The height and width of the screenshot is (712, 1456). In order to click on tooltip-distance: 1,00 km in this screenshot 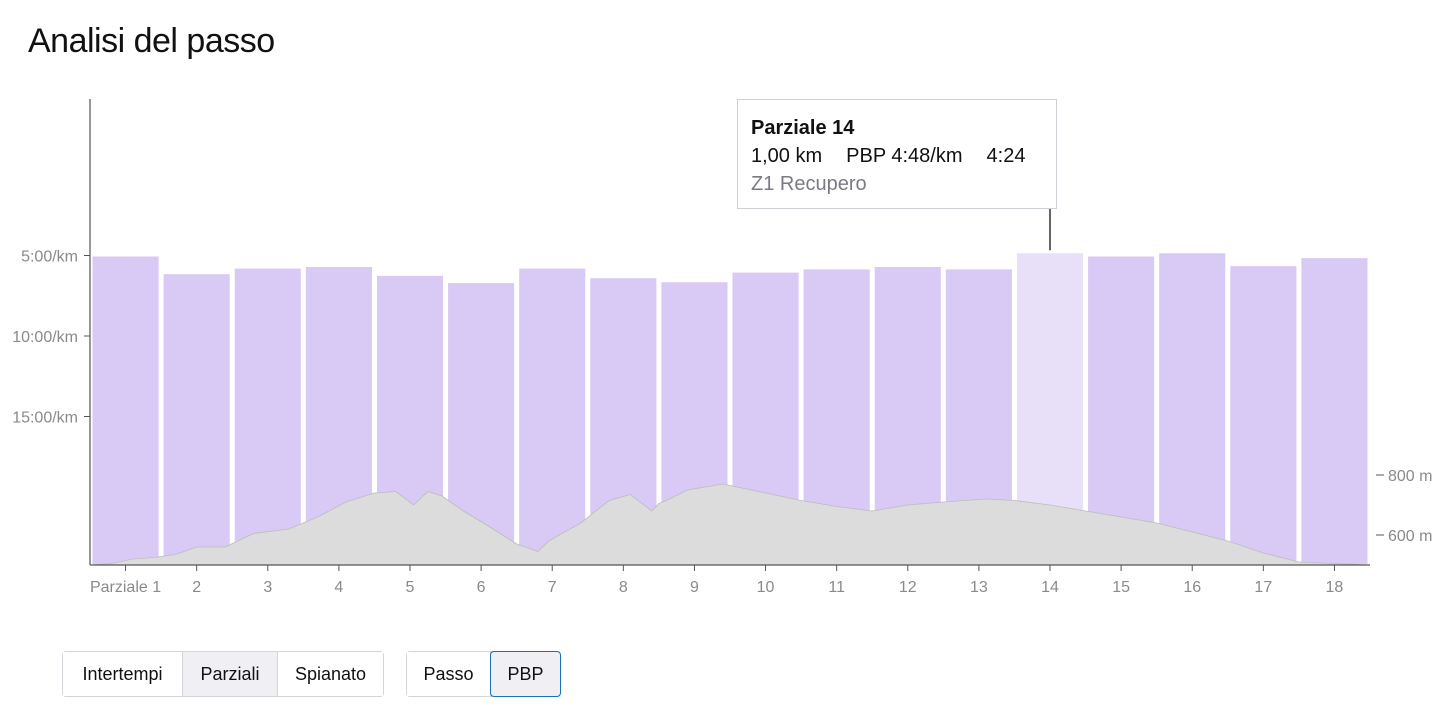, I will do `click(787, 156)`.